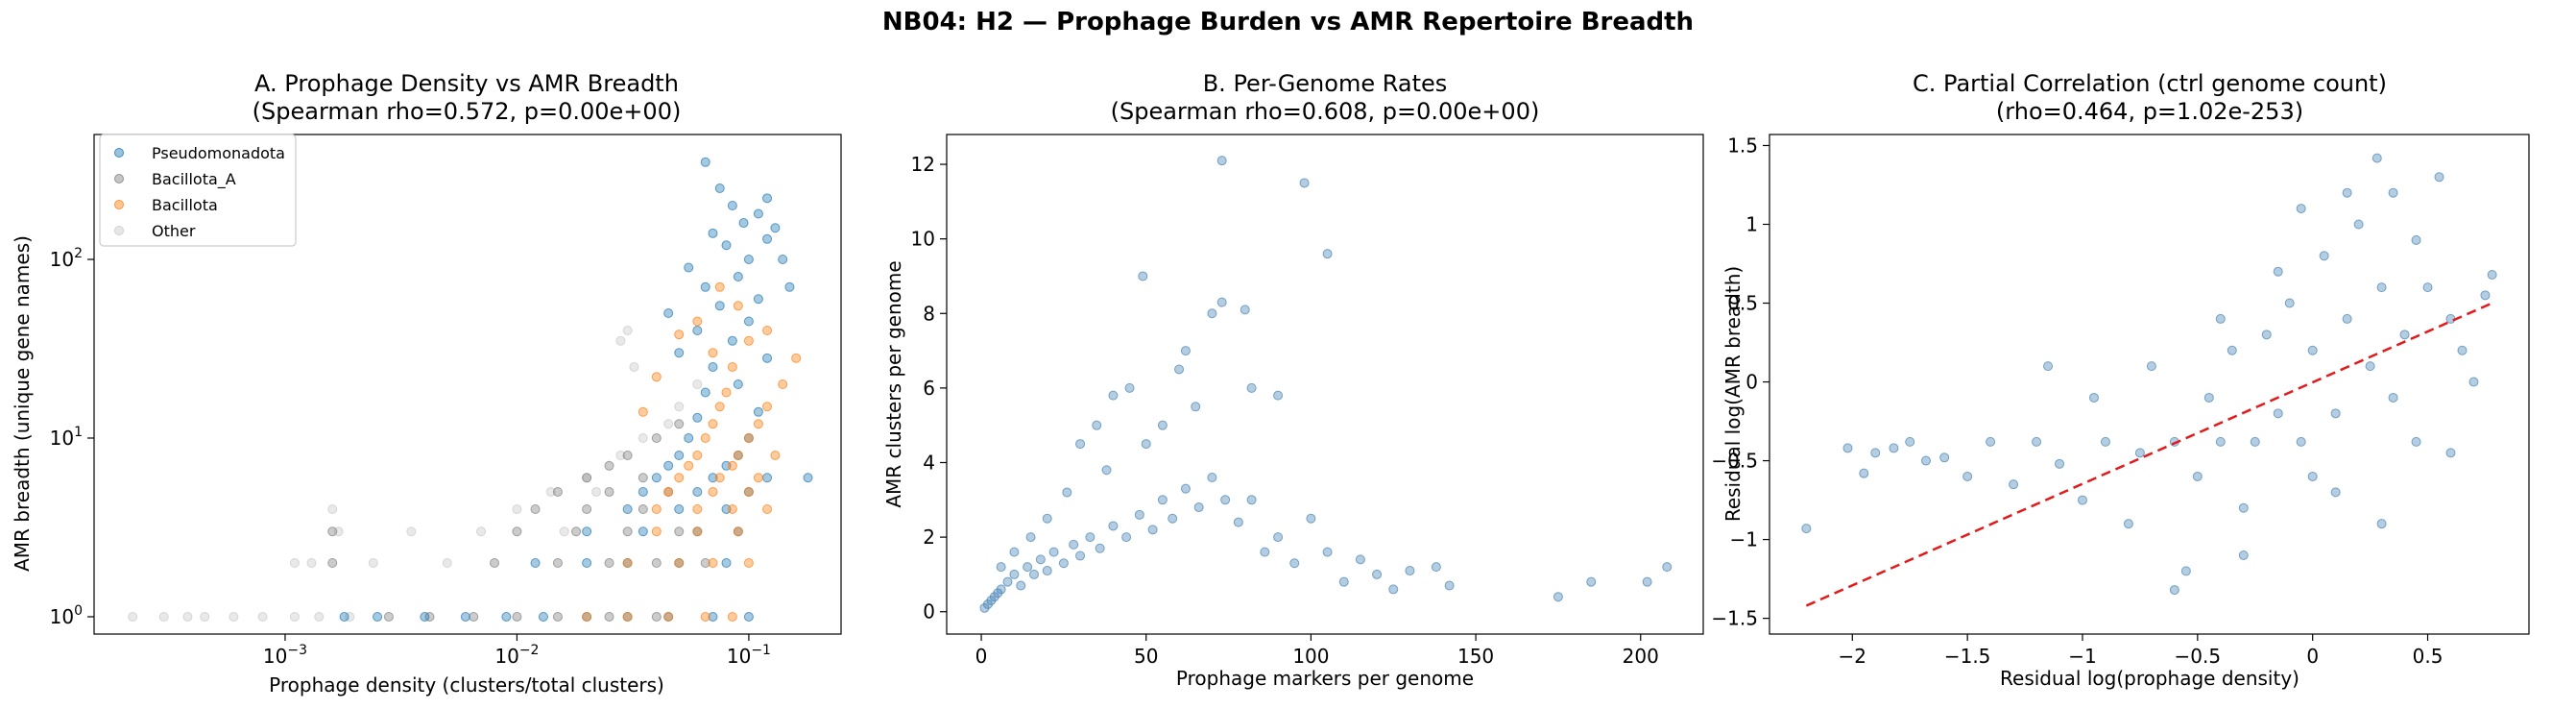 The width and height of the screenshot is (2576, 709). What do you see at coordinates (1742, 303) in the screenshot?
I see `panel-c-ytick-label: 0.5` at bounding box center [1742, 303].